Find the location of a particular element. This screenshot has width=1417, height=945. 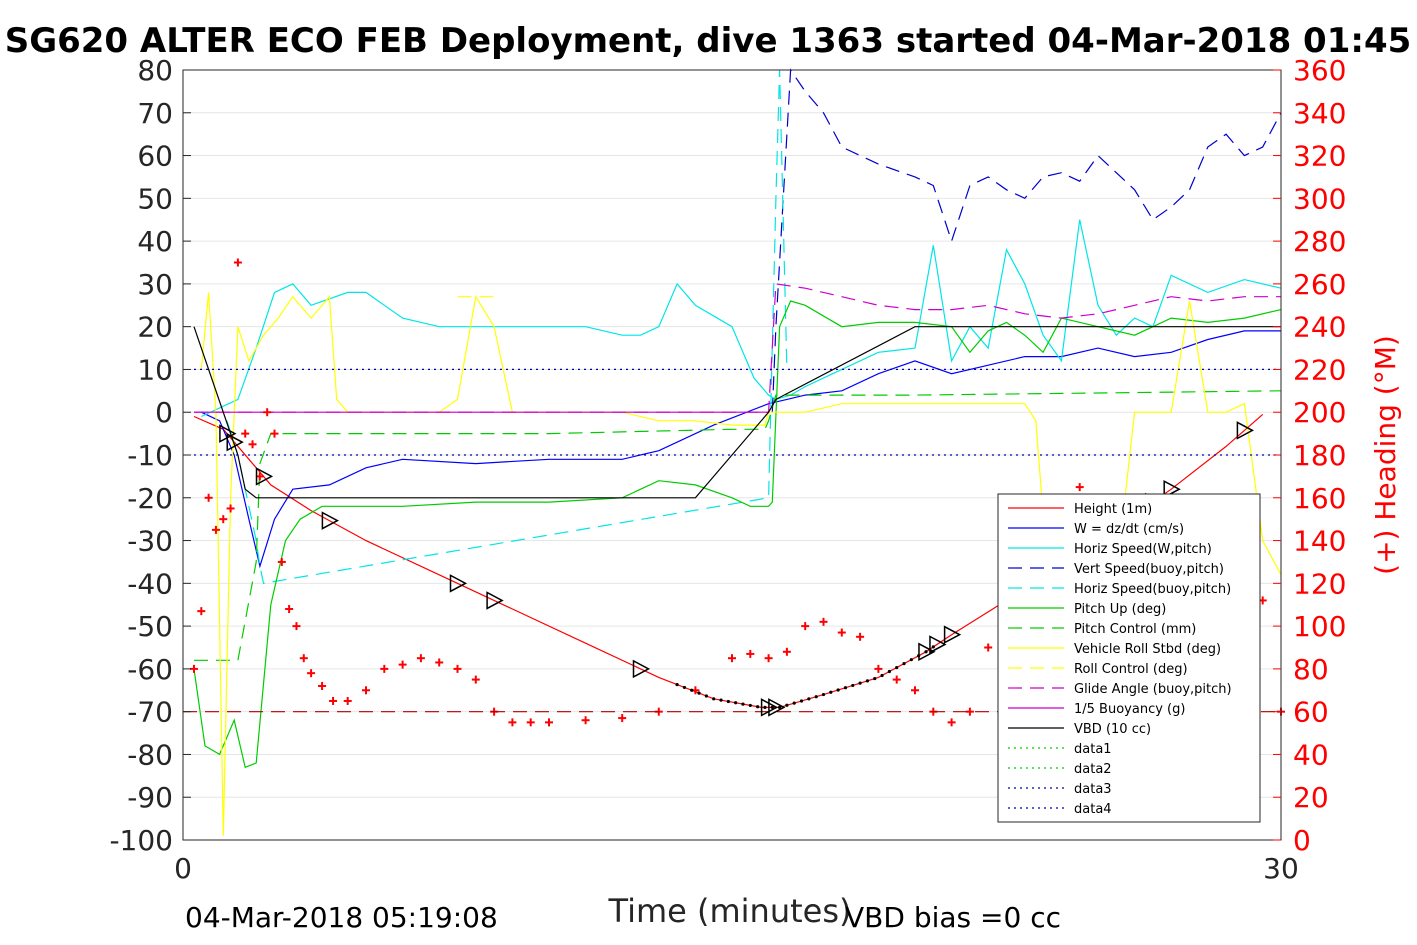

left-tick-label-7: 10 is located at coordinates (155, 369).